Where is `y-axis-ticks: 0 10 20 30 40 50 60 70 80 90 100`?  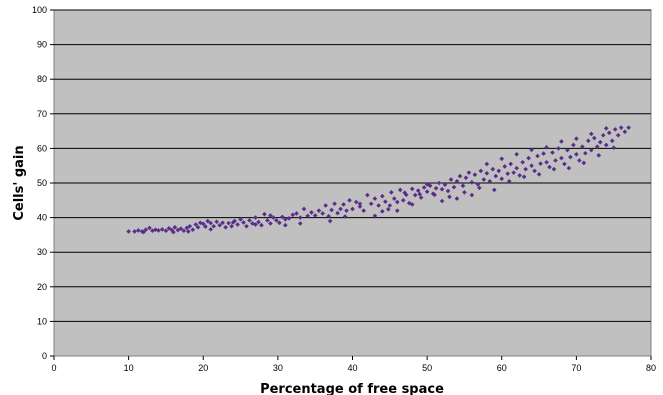 y-axis-ticks: 0 10 20 30 40 50 60 70 80 90 100 is located at coordinates (43, 183).